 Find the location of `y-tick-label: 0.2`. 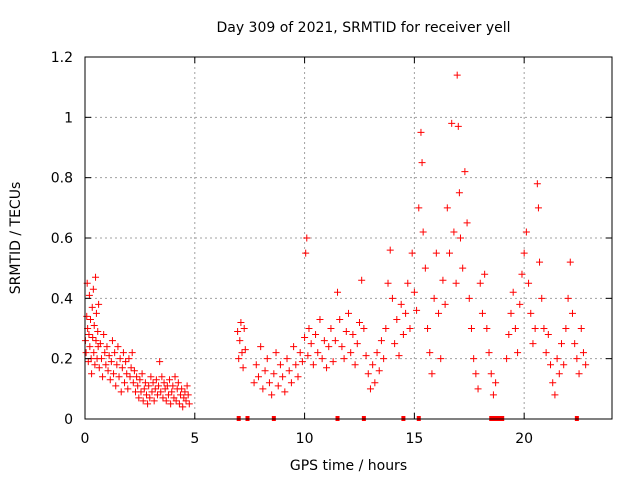

y-tick-label: 0.2 is located at coordinates (62, 360).